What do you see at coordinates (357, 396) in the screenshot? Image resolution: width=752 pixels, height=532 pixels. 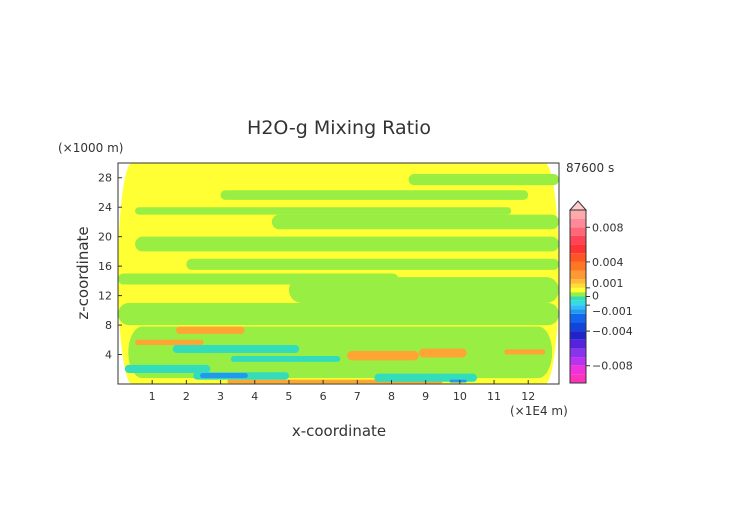 I see `x-tick-label: 7` at bounding box center [357, 396].